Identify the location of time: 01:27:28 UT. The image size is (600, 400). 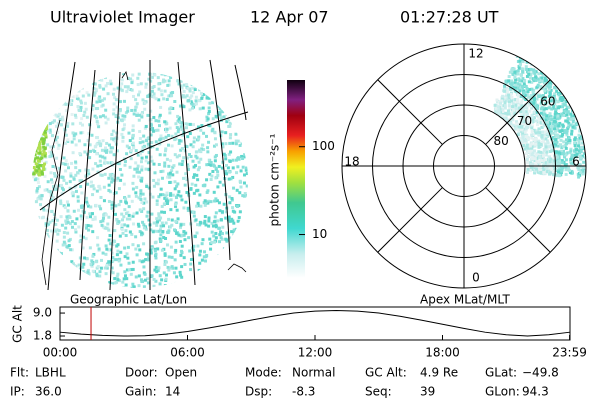
(449, 17).